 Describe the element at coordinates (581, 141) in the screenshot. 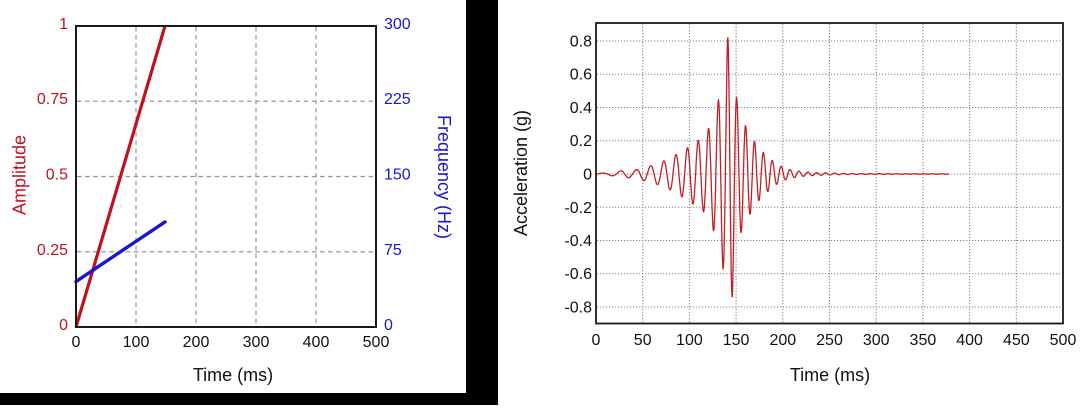

I see `svg-text: 0.2` at that location.